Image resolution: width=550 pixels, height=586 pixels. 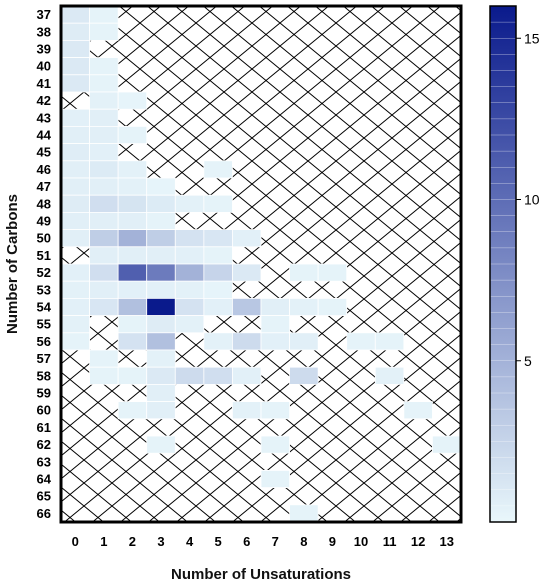 What do you see at coordinates (532, 38) in the screenshot?
I see `colorbar-tick-label: 15` at bounding box center [532, 38].